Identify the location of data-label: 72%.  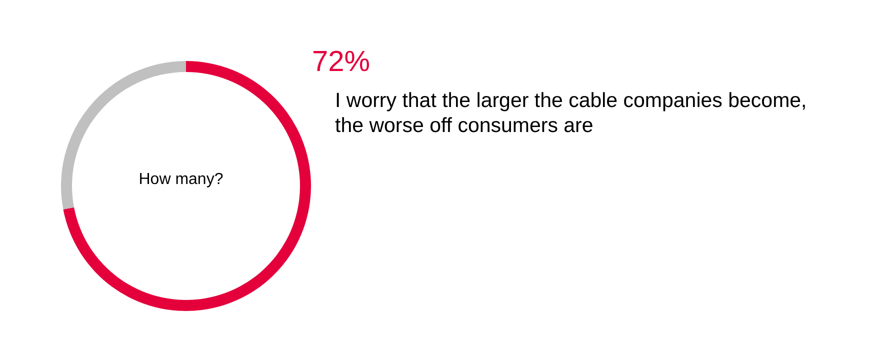
(341, 62).